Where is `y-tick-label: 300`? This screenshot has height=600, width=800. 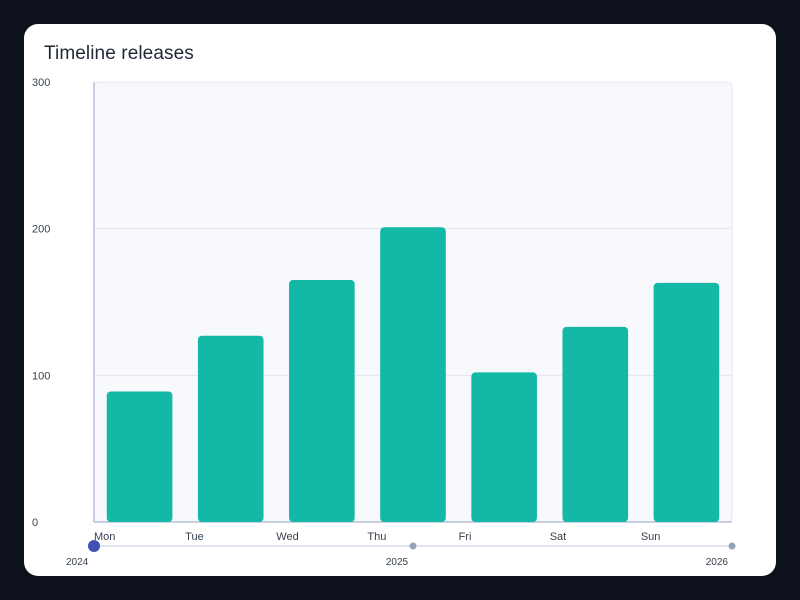
y-tick-label: 300 is located at coordinates (41, 83).